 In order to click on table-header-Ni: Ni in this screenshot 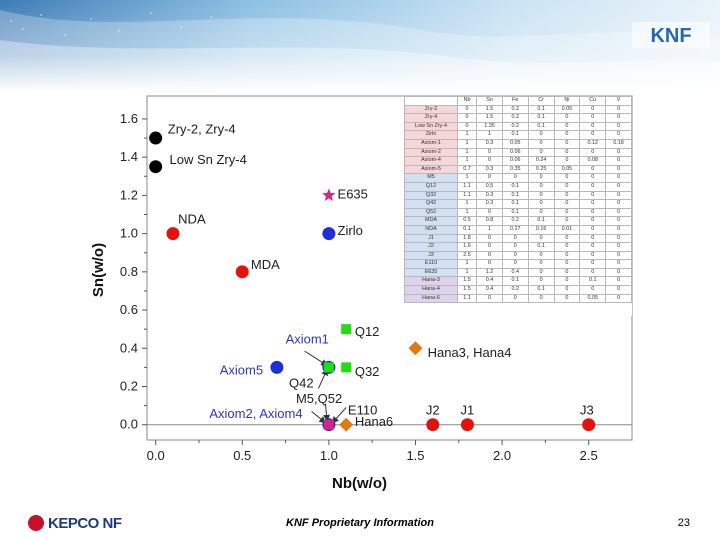, I will do `click(567, 101)`.